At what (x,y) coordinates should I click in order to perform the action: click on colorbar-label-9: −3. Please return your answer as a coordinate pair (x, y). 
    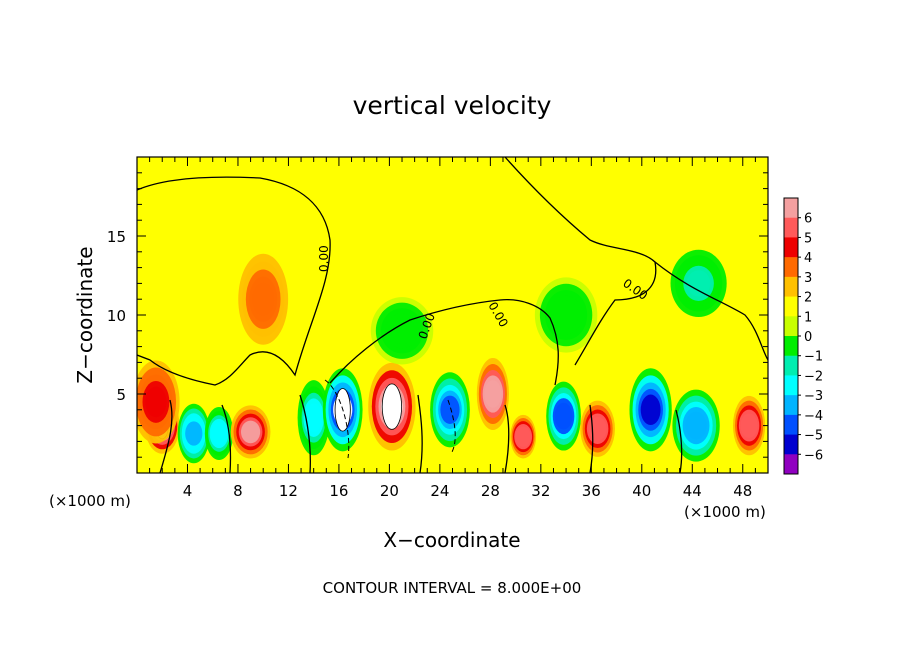
    Looking at the image, I should click on (813, 396).